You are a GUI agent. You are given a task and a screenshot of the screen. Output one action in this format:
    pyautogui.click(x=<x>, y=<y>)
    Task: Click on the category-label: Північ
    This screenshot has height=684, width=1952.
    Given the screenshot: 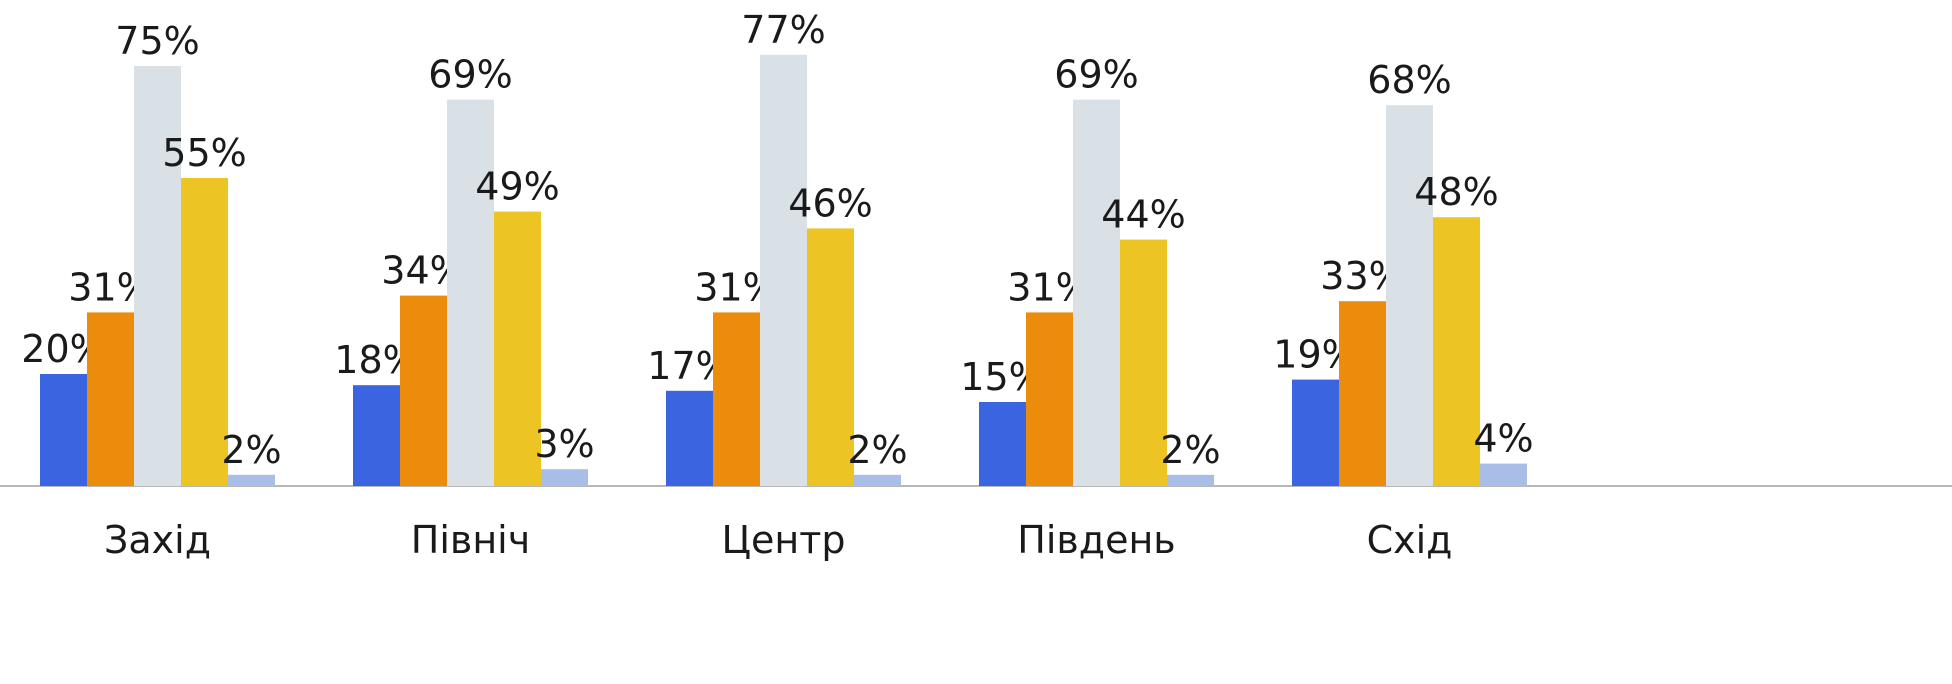 What is the action you would take?
    pyautogui.click(x=470, y=540)
    